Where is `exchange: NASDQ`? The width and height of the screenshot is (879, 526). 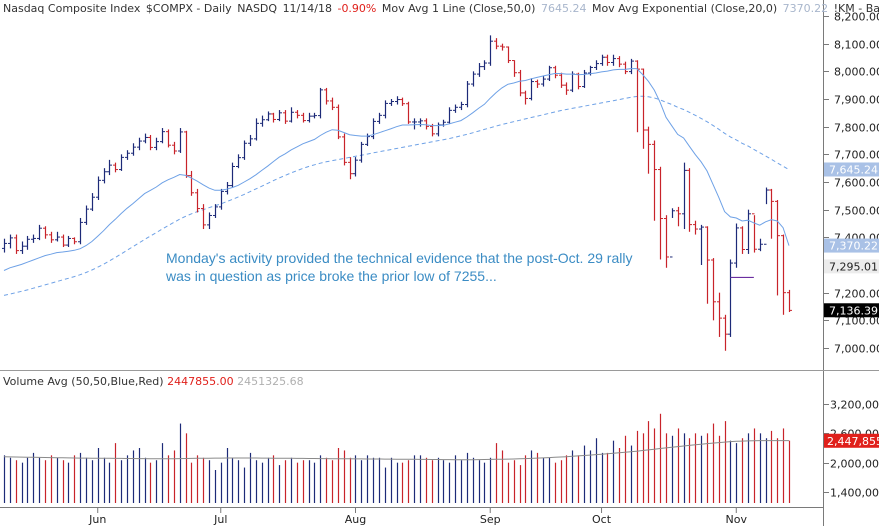
exchange: NASDQ is located at coordinates (257, 8).